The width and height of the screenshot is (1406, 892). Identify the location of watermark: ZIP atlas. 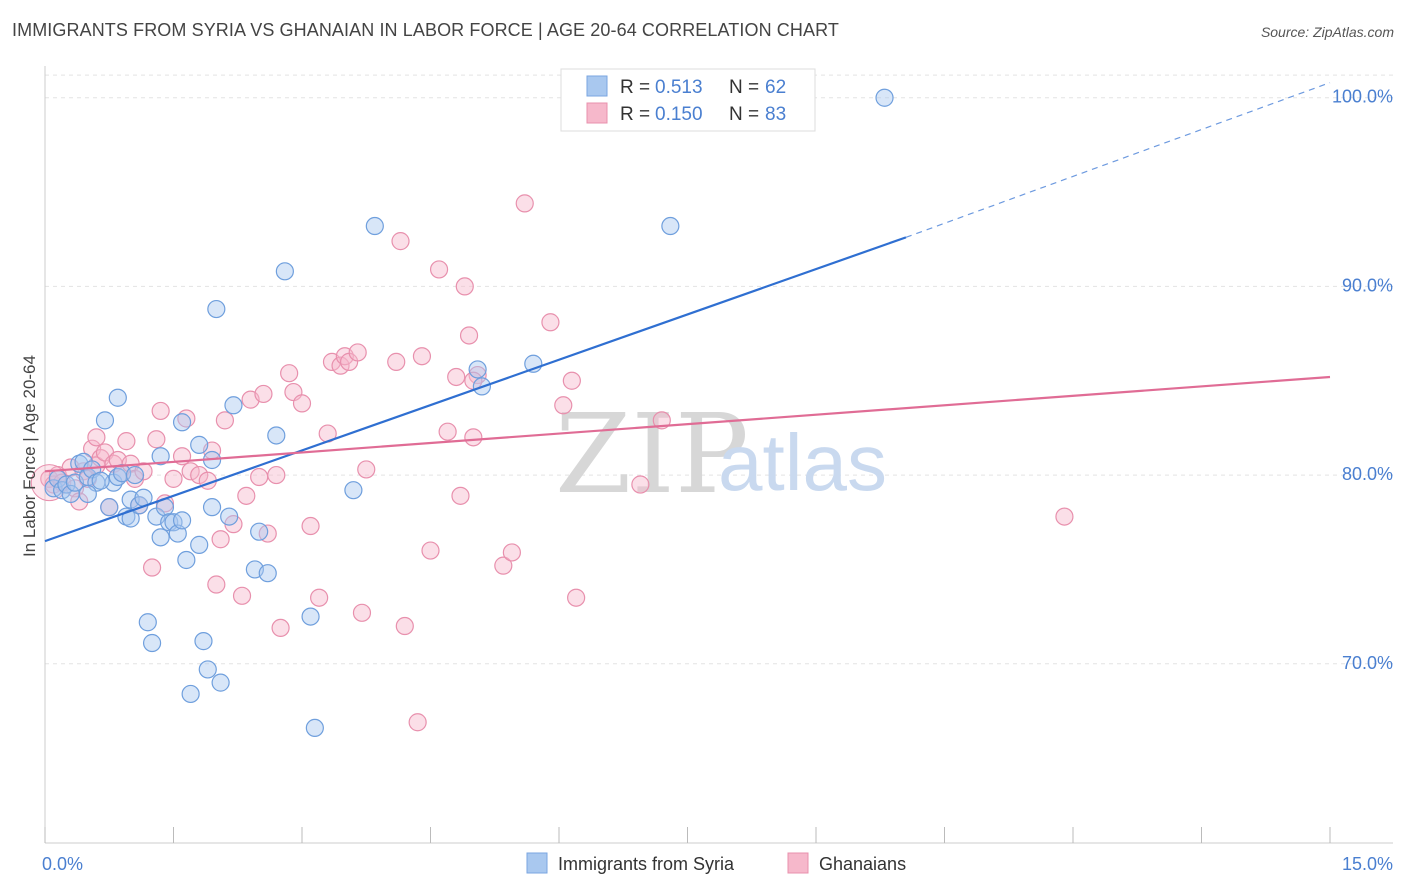
(721, 454).